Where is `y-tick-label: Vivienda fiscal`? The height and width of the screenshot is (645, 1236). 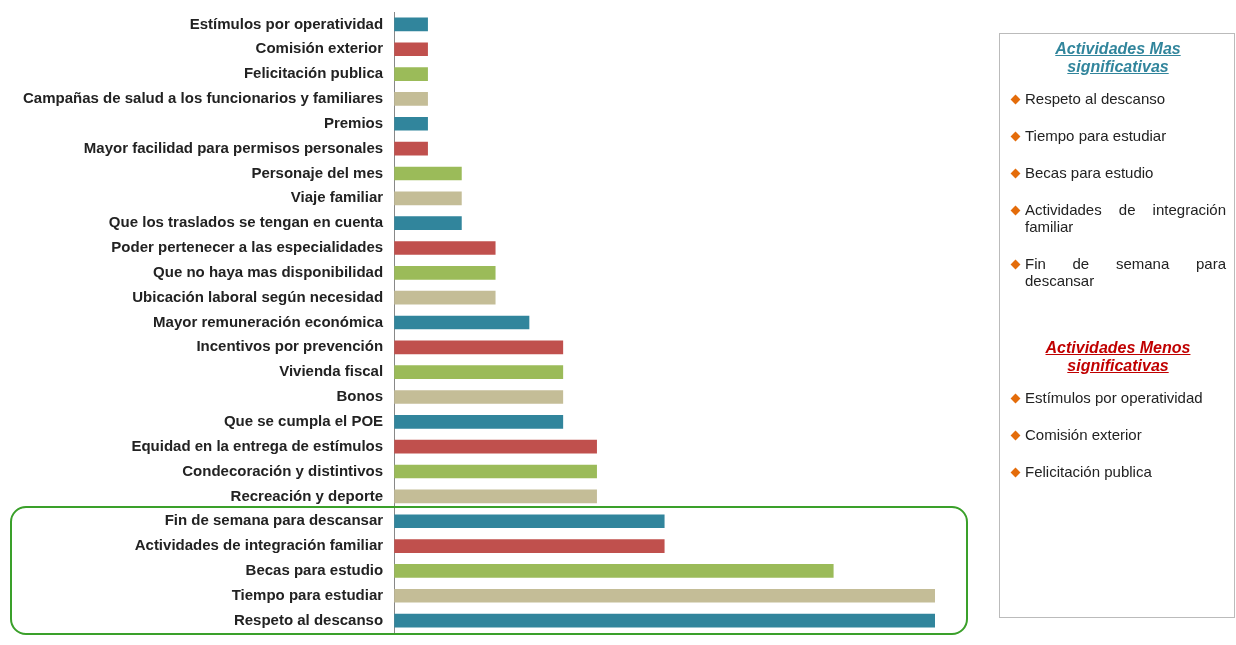 y-tick-label: Vivienda fiscal is located at coordinates (331, 371).